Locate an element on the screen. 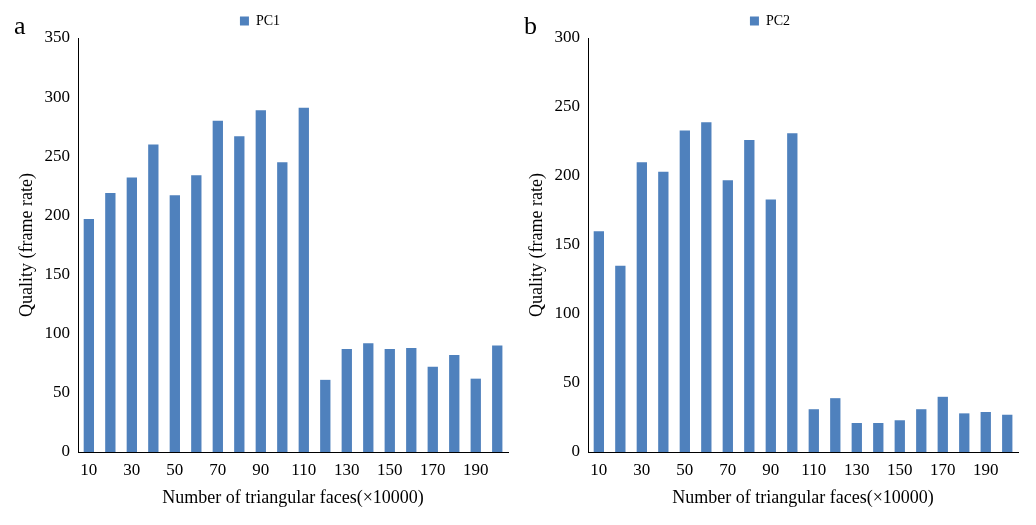 The height and width of the screenshot is (525, 1036). legend-label: PC2 is located at coordinates (778, 20).